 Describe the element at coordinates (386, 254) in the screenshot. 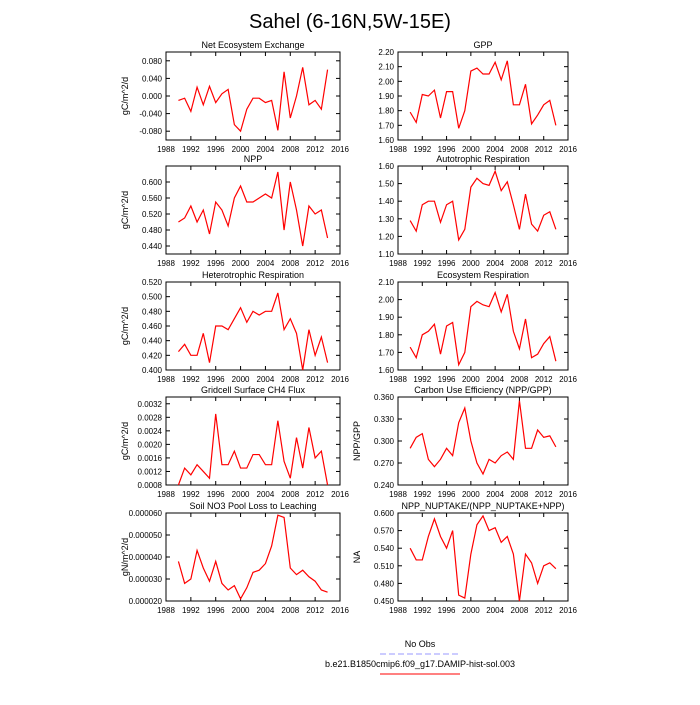

I see `y-tick-label: 1.10` at that location.